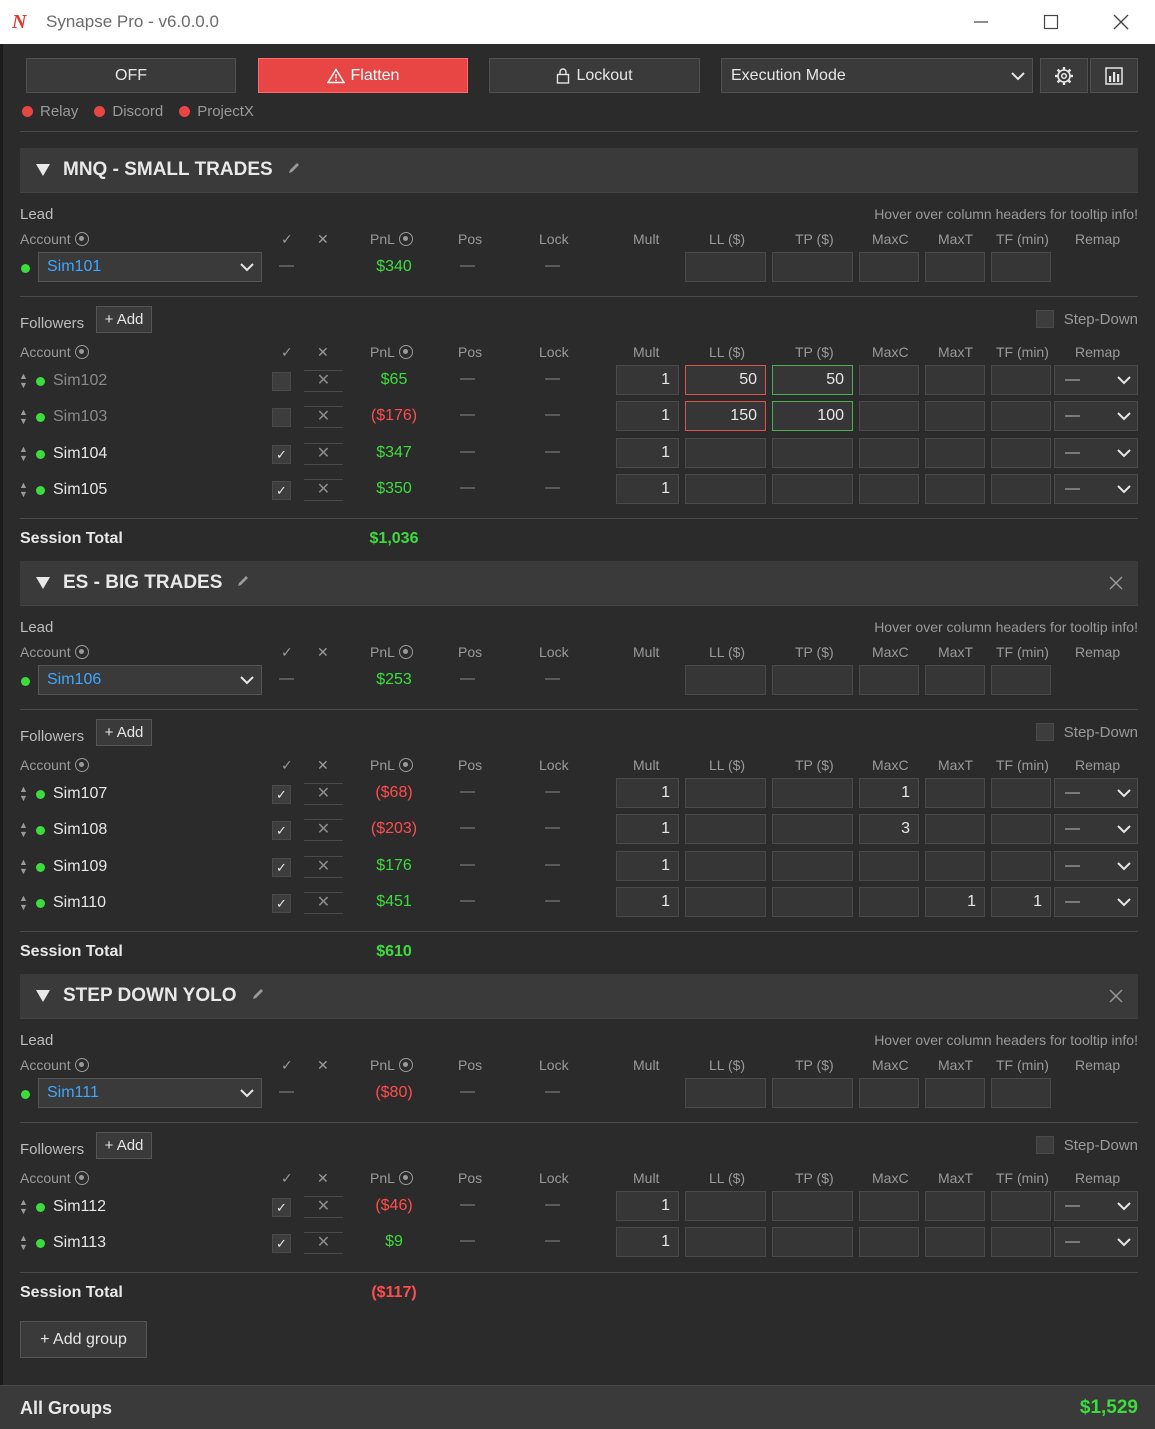  Describe the element at coordinates (579, 170) in the screenshot. I see `group-header: MNQ - SMALL TRADES` at that location.